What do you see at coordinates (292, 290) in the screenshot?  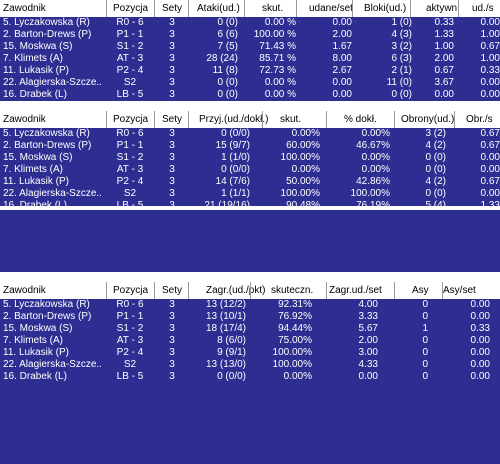 I see `column-header: skuteczn.` at bounding box center [292, 290].